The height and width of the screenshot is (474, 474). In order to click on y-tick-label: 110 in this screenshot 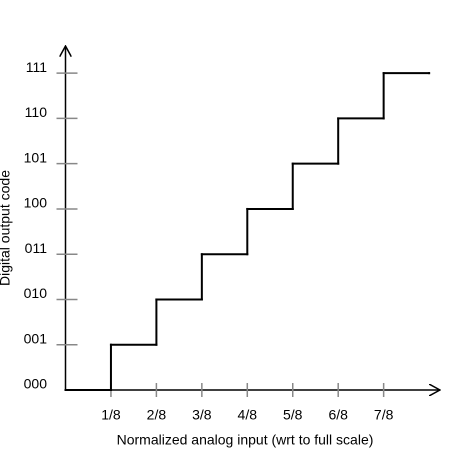, I will do `click(36, 112)`.